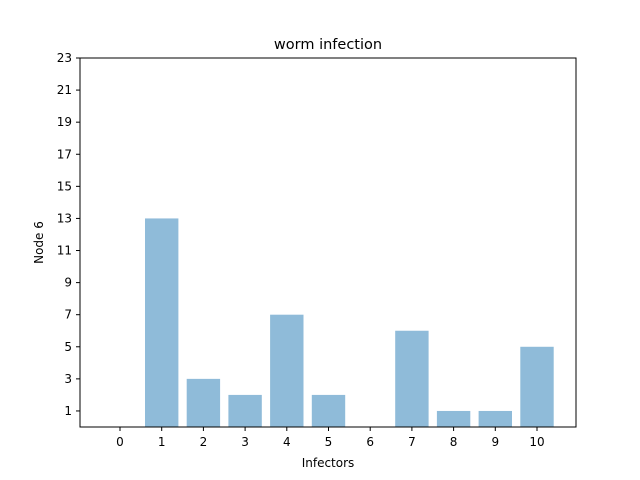 The height and width of the screenshot is (480, 640). Describe the element at coordinates (64, 186) in the screenshot. I see `y-tick-label: 15` at that location.